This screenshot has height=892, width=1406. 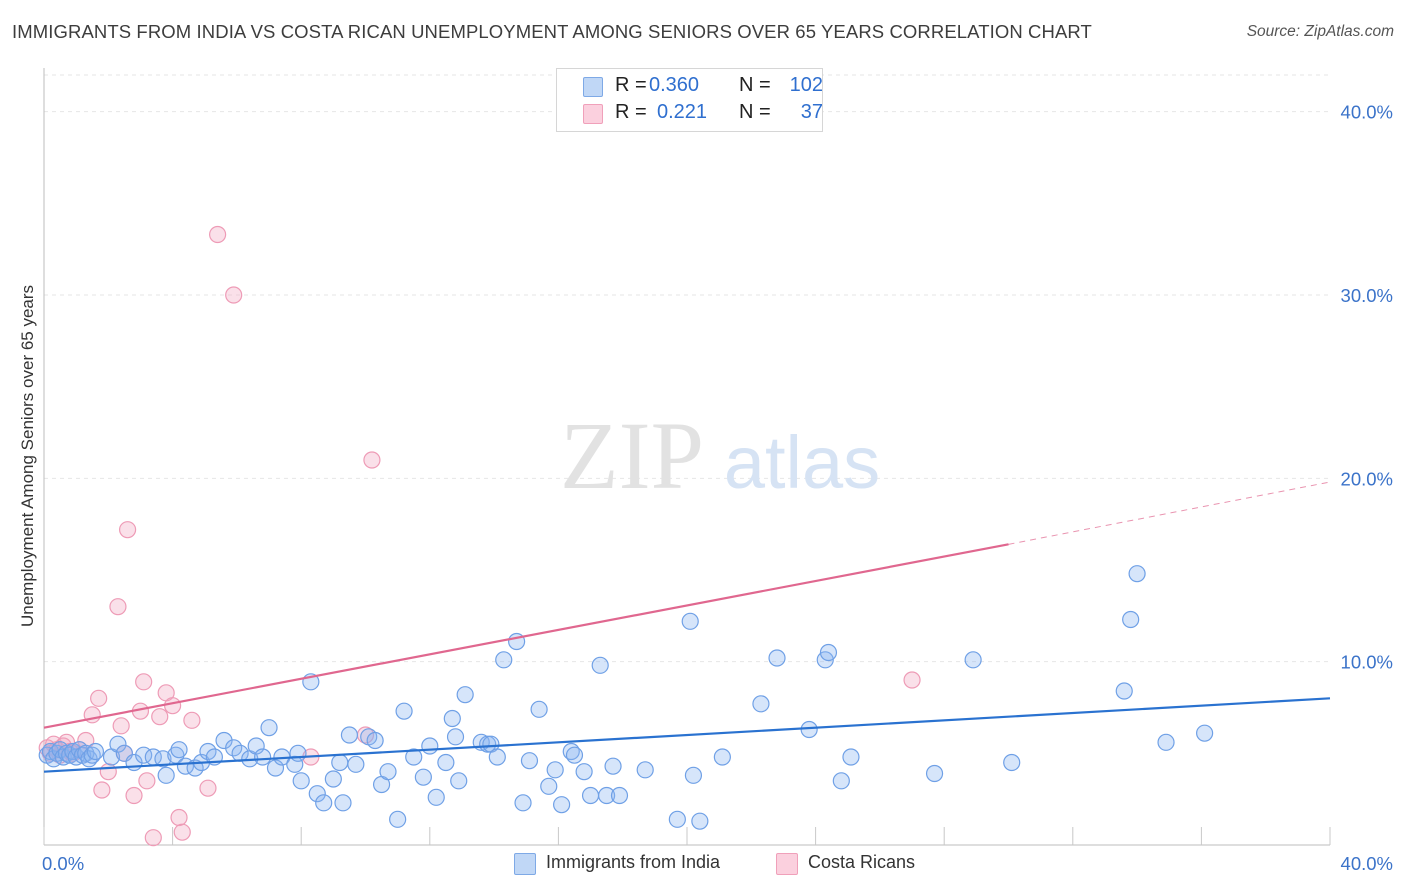 What do you see at coordinates (526, 636) in the screenshot?
I see `costa-trend-line` at bounding box center [526, 636].